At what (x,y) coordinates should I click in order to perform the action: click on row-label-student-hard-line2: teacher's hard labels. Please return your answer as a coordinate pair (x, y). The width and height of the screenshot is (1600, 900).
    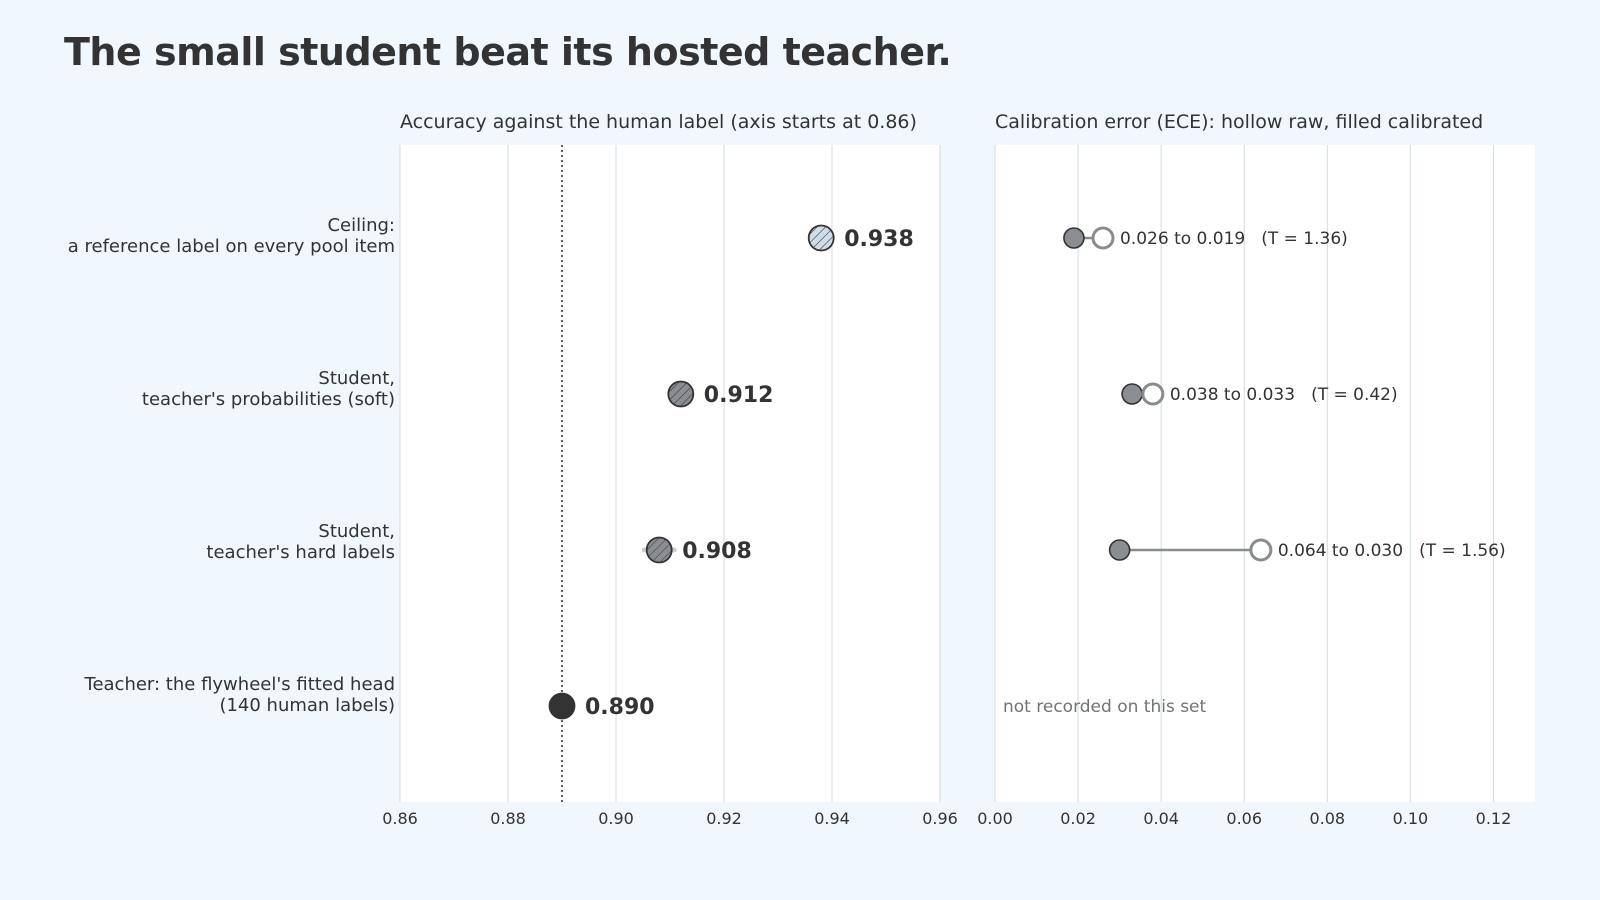
    Looking at the image, I should click on (300, 552).